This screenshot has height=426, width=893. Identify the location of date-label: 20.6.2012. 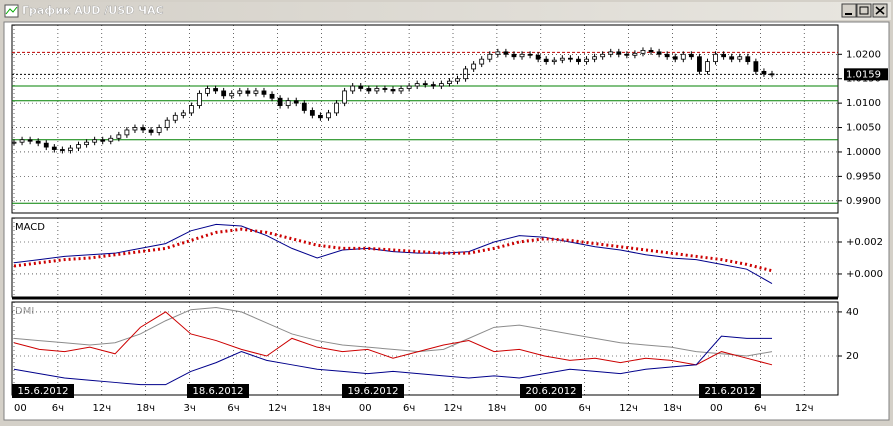
(551, 391).